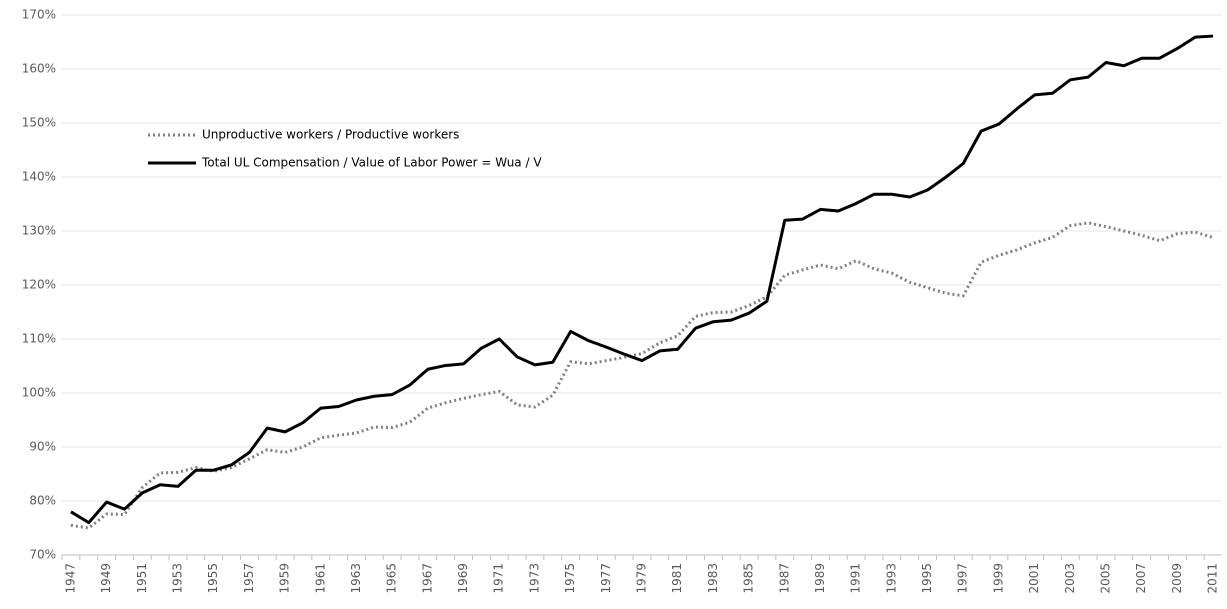  What do you see at coordinates (39, 231) in the screenshot?
I see `y-tick-label: 130%` at bounding box center [39, 231].